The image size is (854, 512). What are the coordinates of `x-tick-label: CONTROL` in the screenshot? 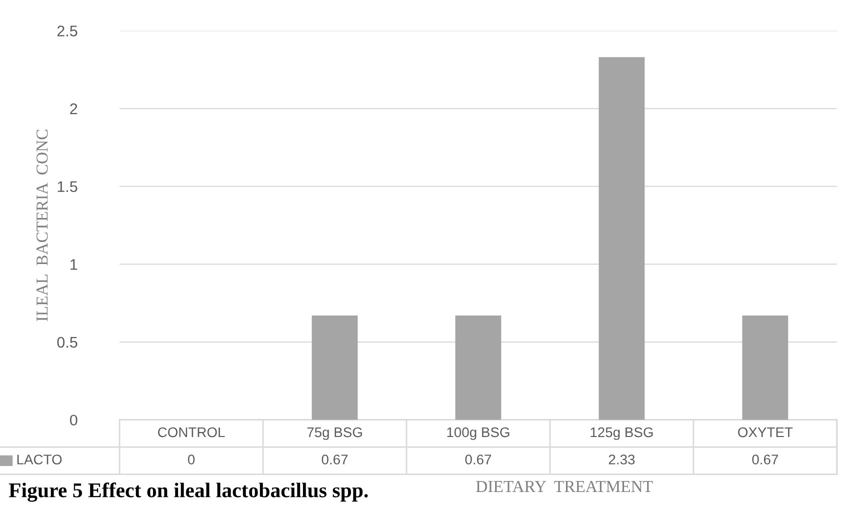 It's located at (191, 432).